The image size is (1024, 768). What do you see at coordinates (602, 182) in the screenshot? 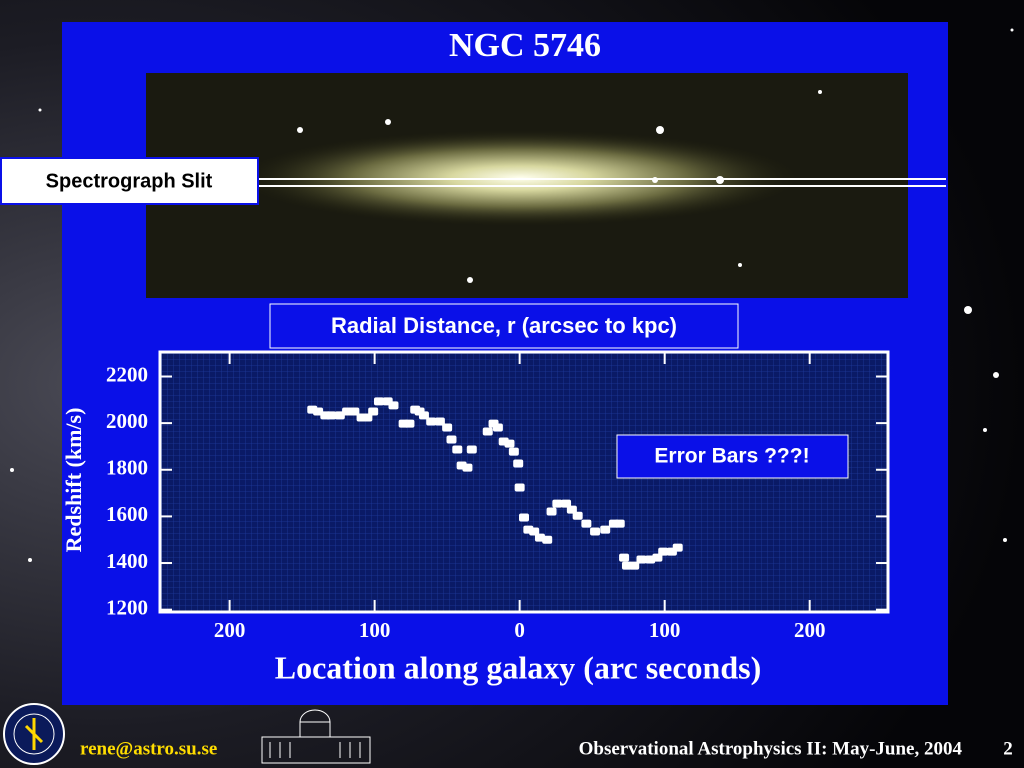
I see `slit-lines` at bounding box center [602, 182].